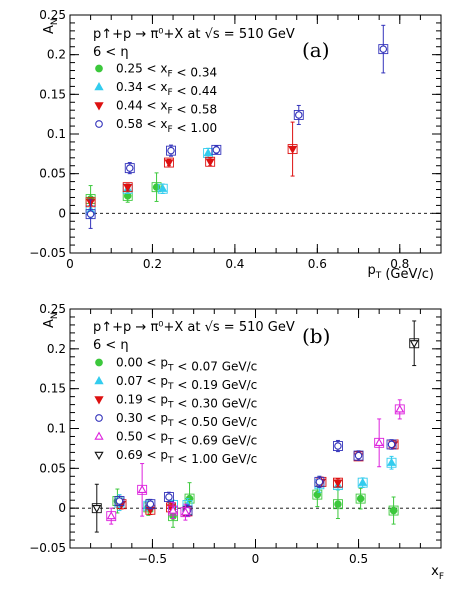 The width and height of the screenshot is (474, 593). Describe the element at coordinates (317, 264) in the screenshot. I see `x-tick-label: 0.6` at that location.